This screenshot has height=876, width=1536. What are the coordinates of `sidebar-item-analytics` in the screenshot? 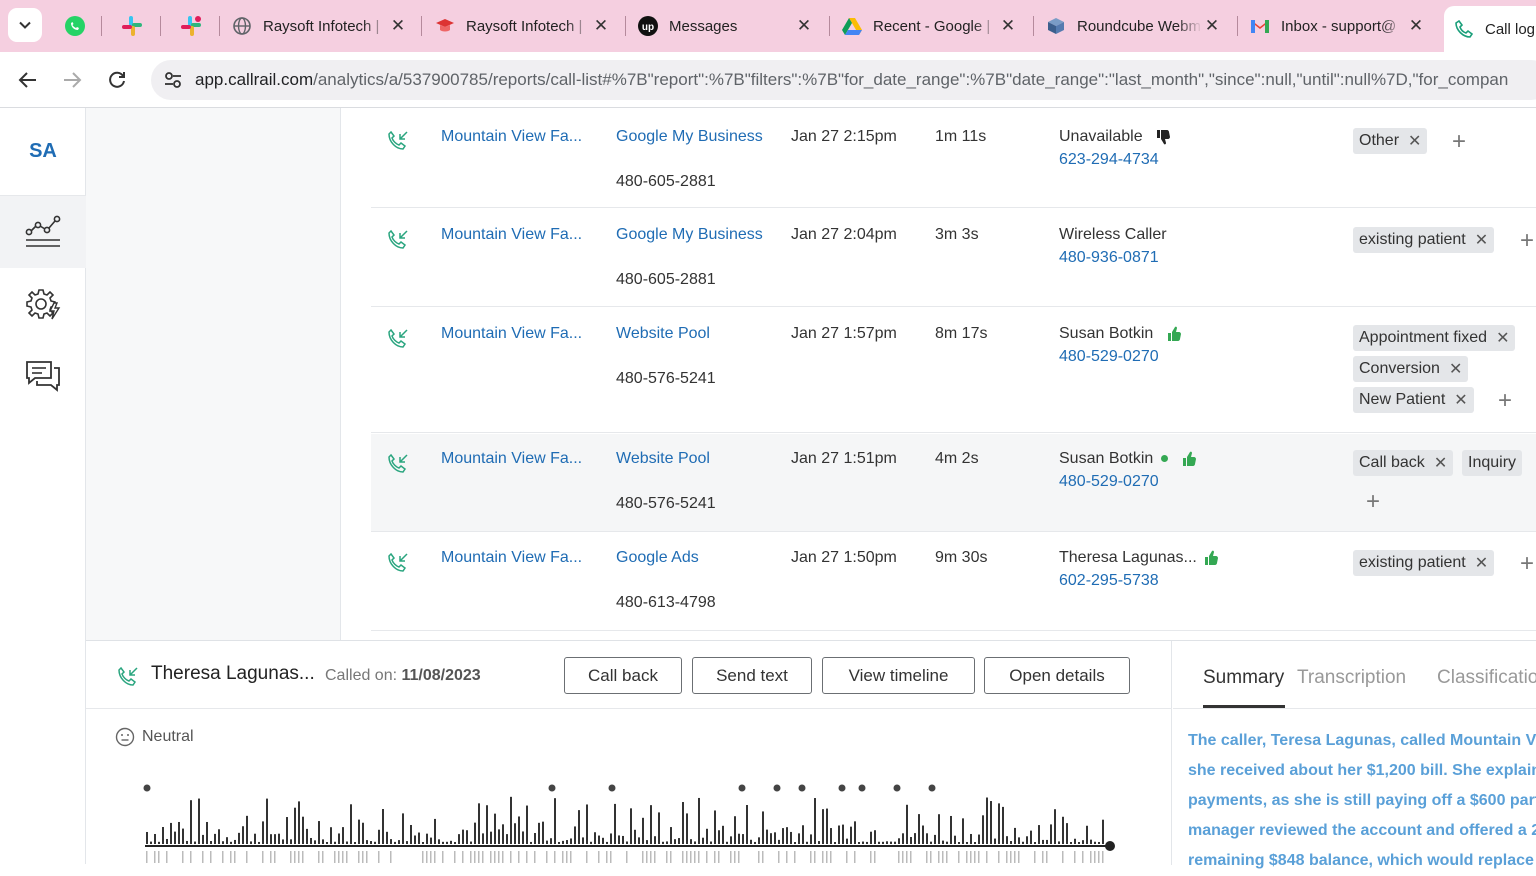 It's located at (43, 232).